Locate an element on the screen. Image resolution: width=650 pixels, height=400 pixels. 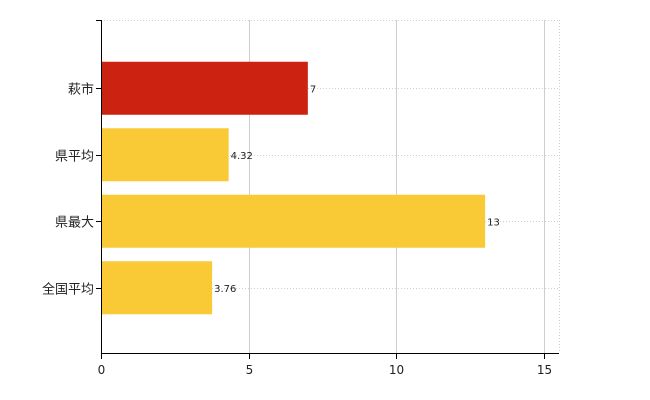
y-tick-label-1: 県平均 is located at coordinates (74, 157).